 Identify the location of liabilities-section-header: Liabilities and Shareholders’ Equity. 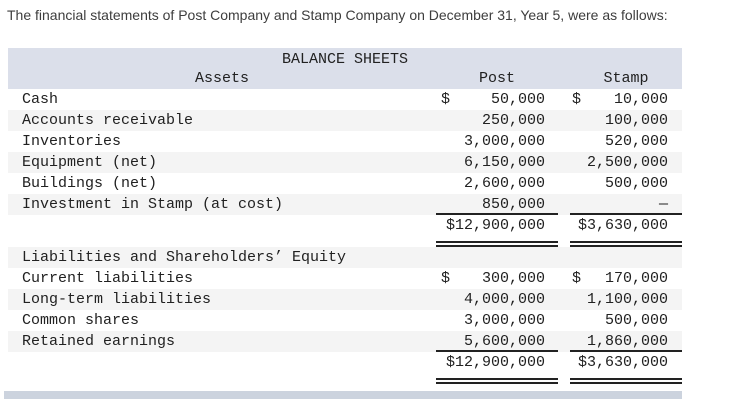
(345, 257).